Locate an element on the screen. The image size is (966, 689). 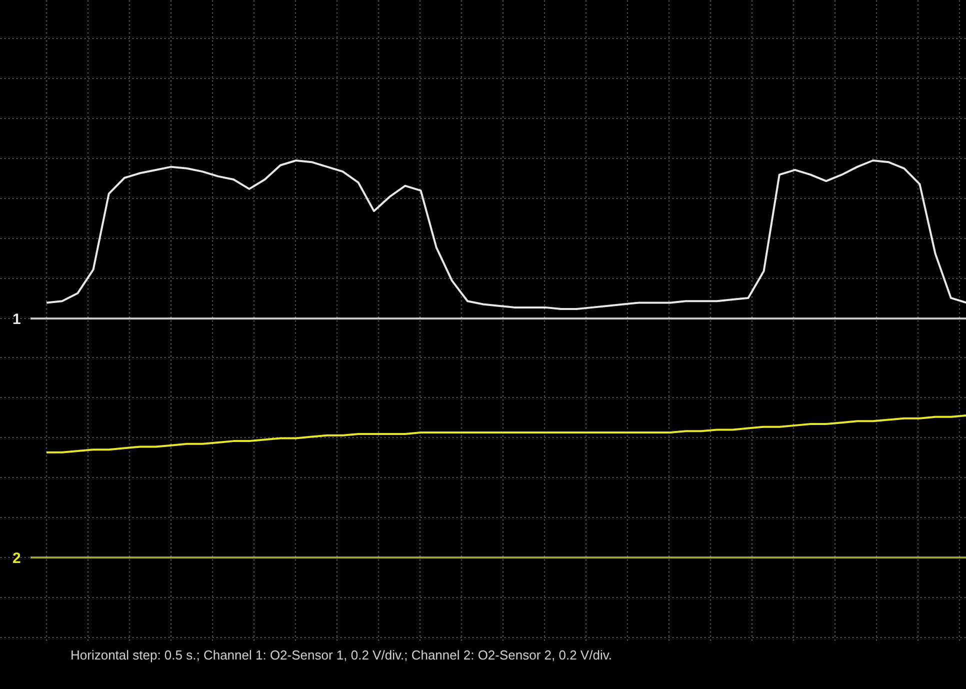
text: 2 is located at coordinates (16, 558).